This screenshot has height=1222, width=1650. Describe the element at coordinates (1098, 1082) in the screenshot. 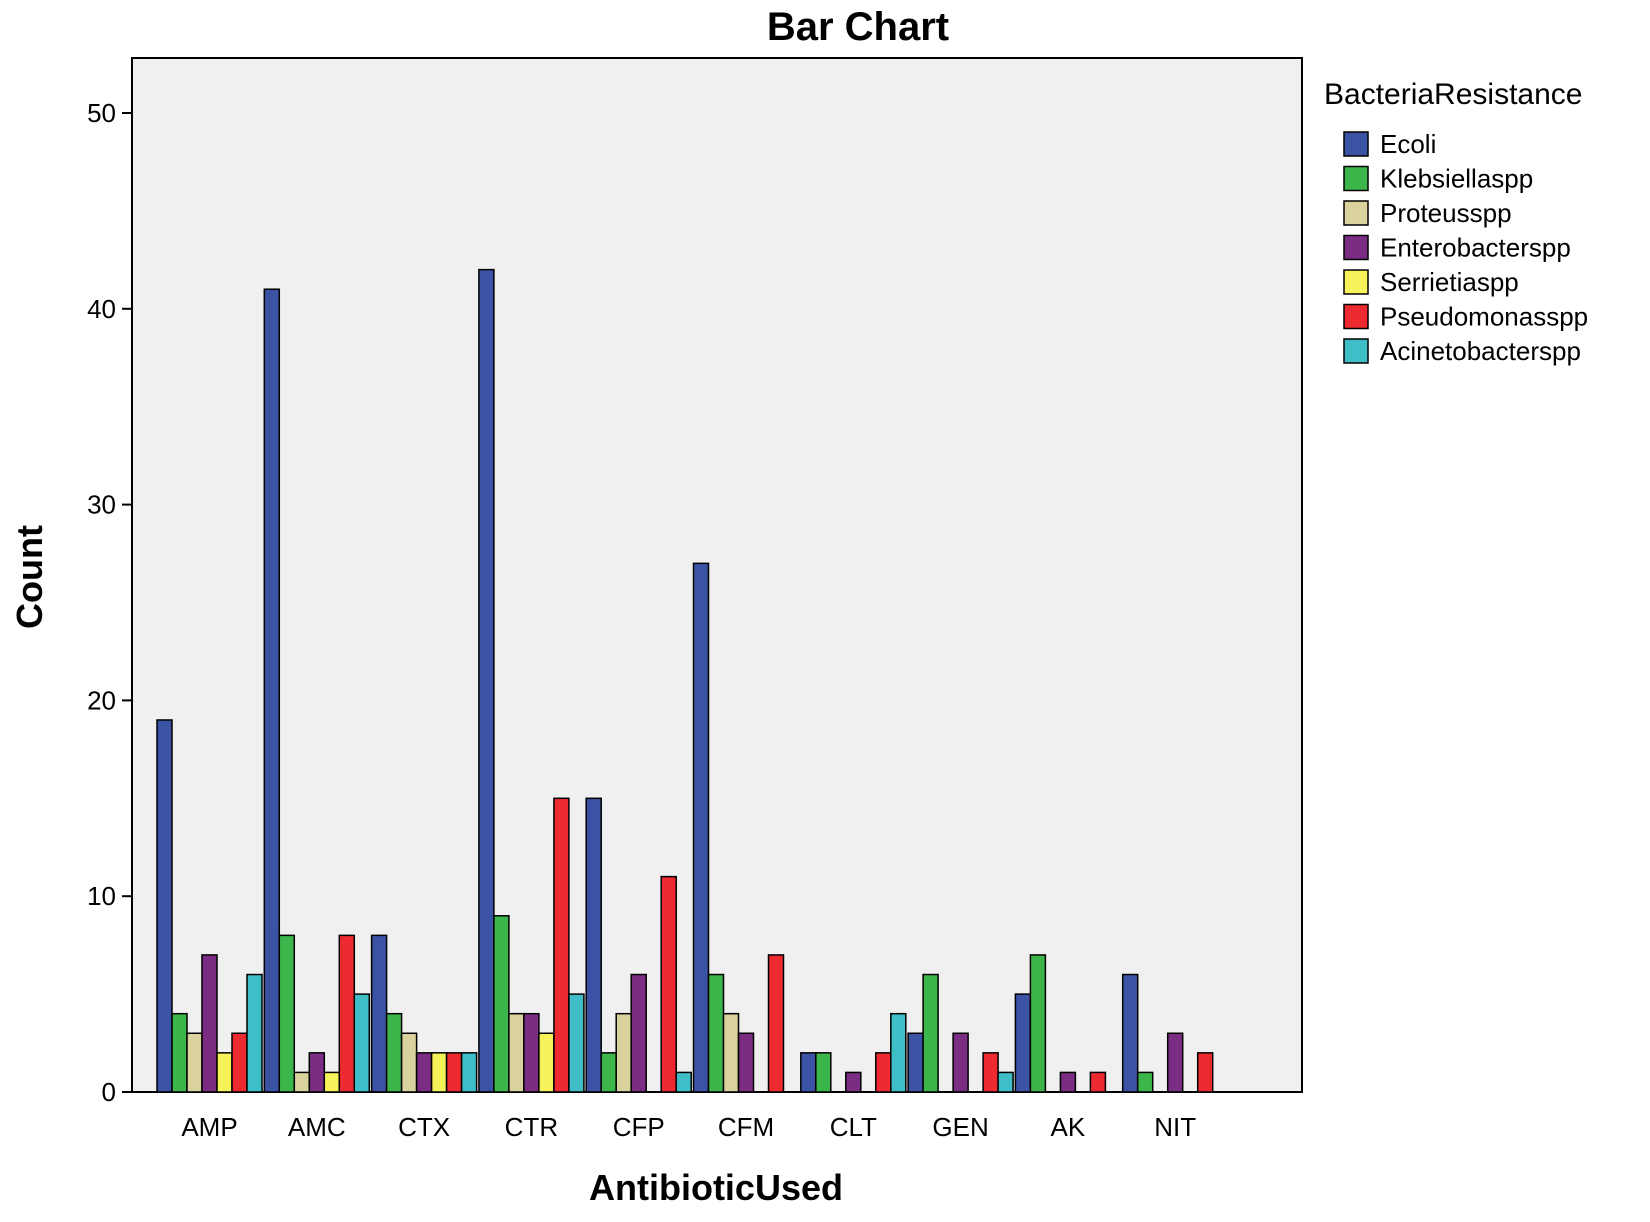

I see `bar-pseudomonasspp-ak` at that location.